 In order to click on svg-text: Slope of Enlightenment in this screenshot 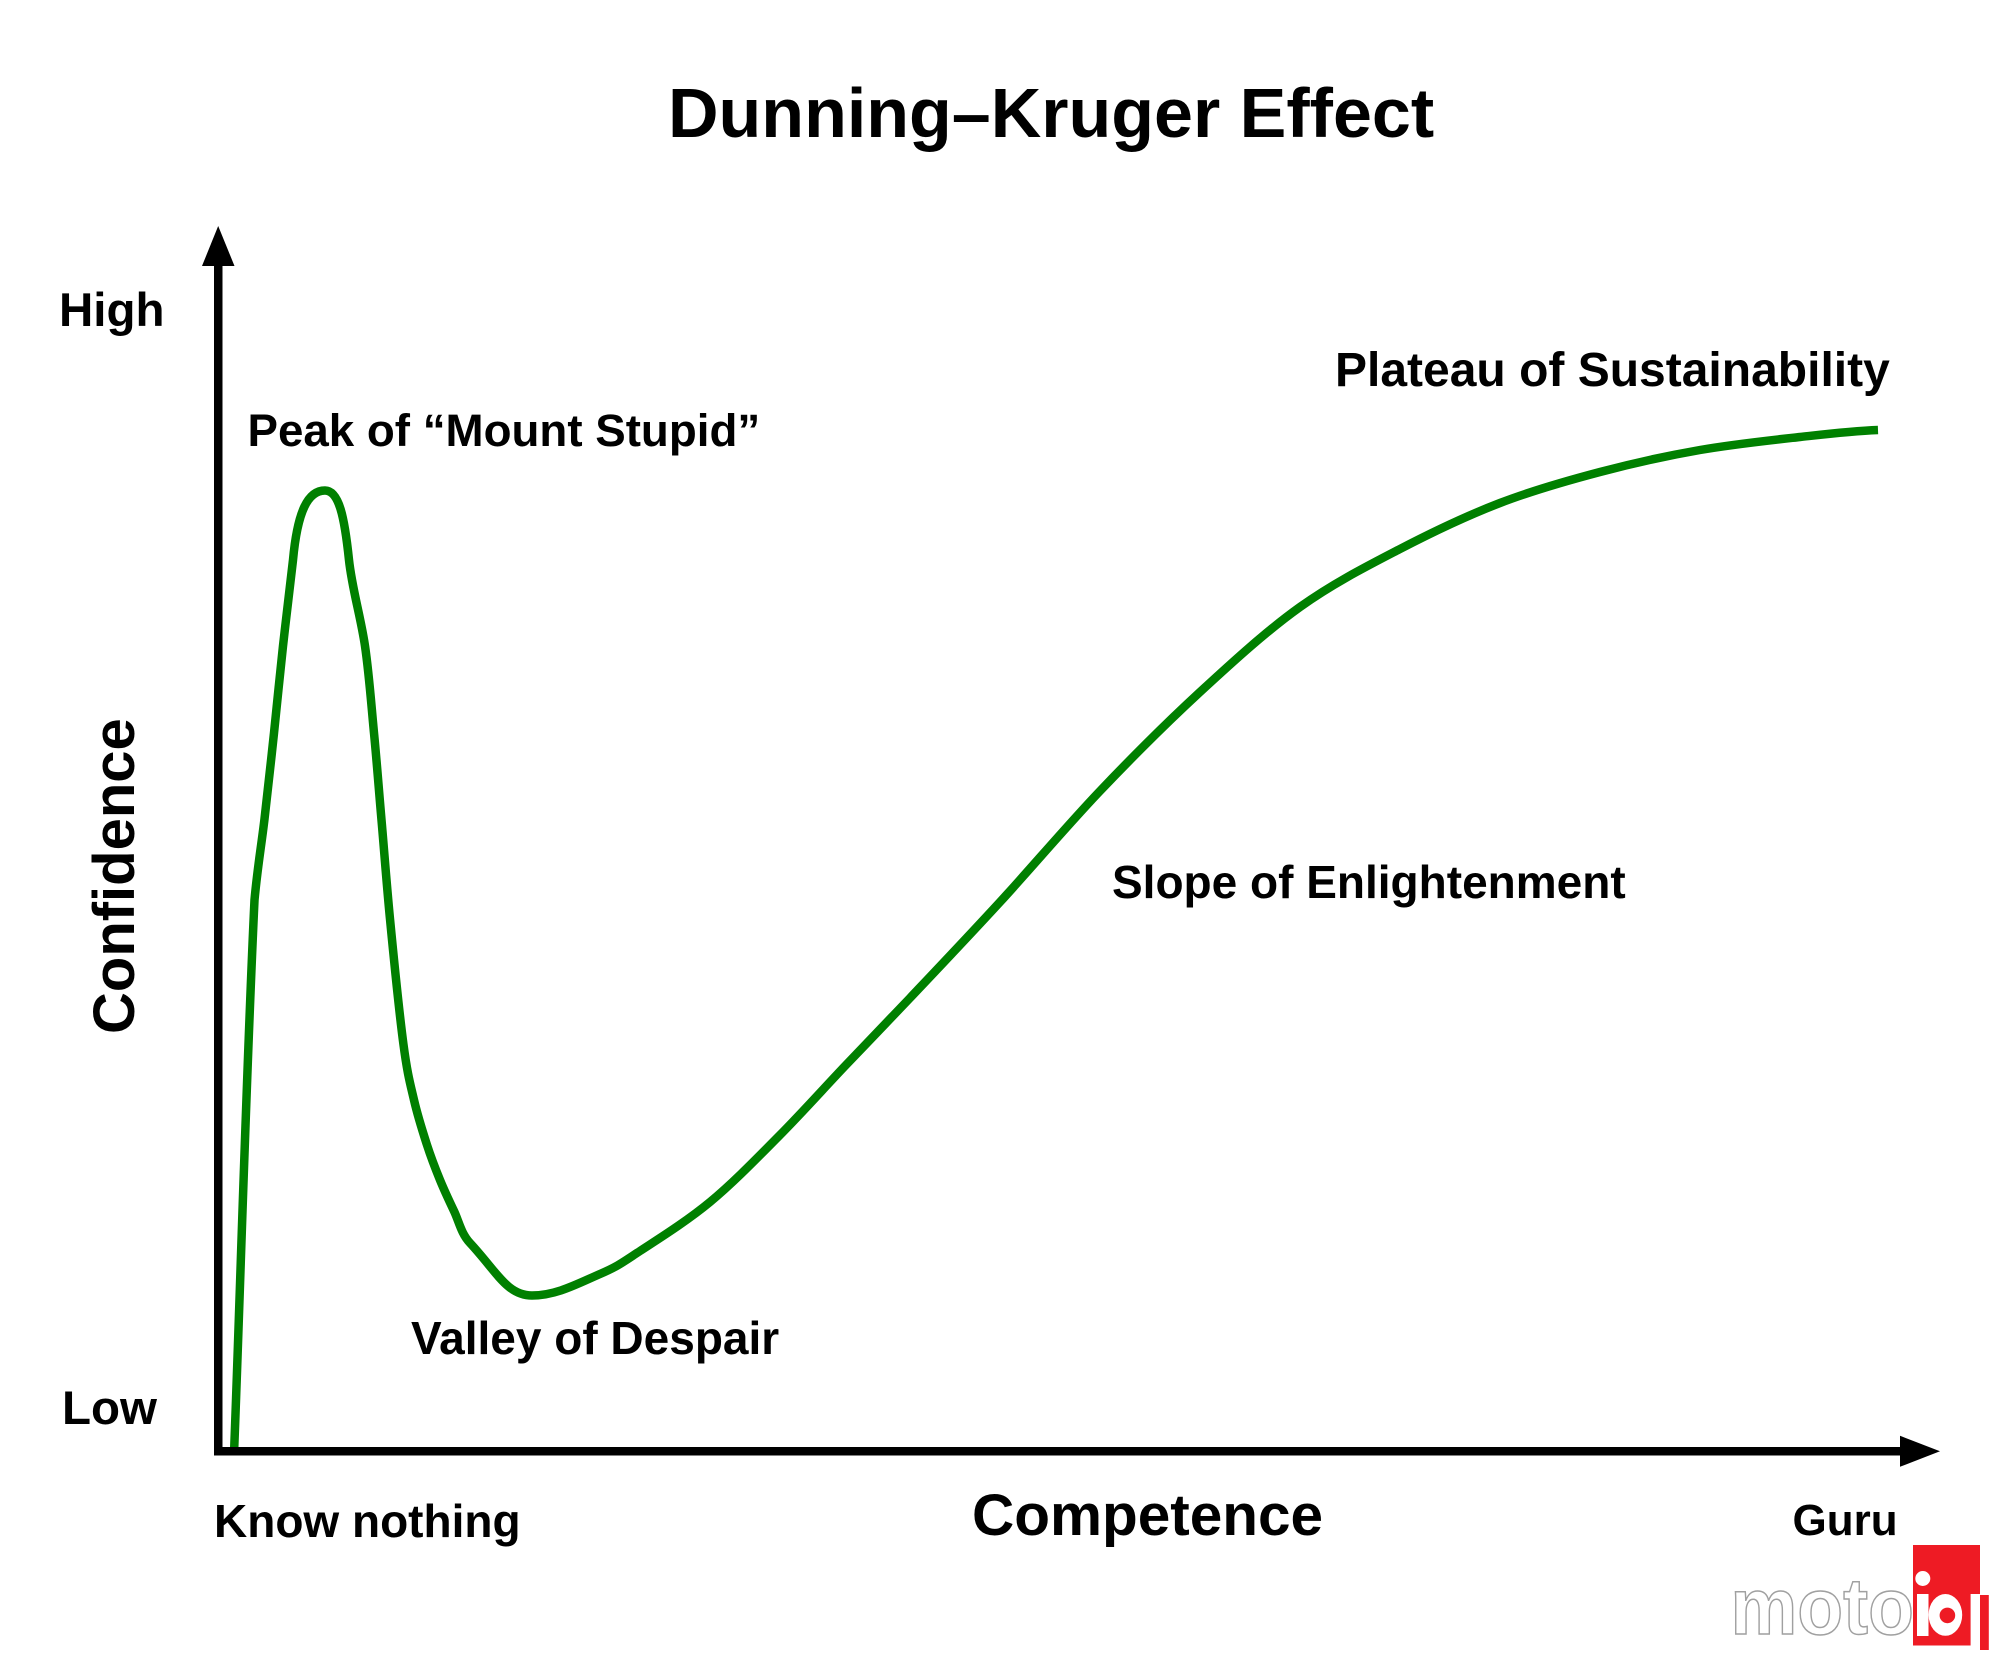, I will do `click(1369, 882)`.